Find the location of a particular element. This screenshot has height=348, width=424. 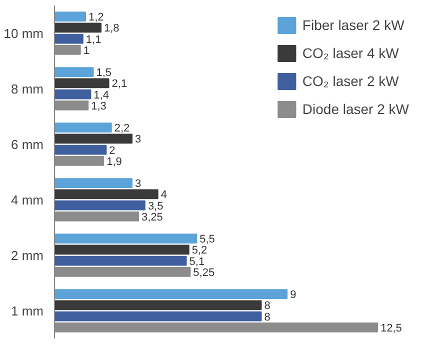

data-label: 5,25 is located at coordinates (204, 272).